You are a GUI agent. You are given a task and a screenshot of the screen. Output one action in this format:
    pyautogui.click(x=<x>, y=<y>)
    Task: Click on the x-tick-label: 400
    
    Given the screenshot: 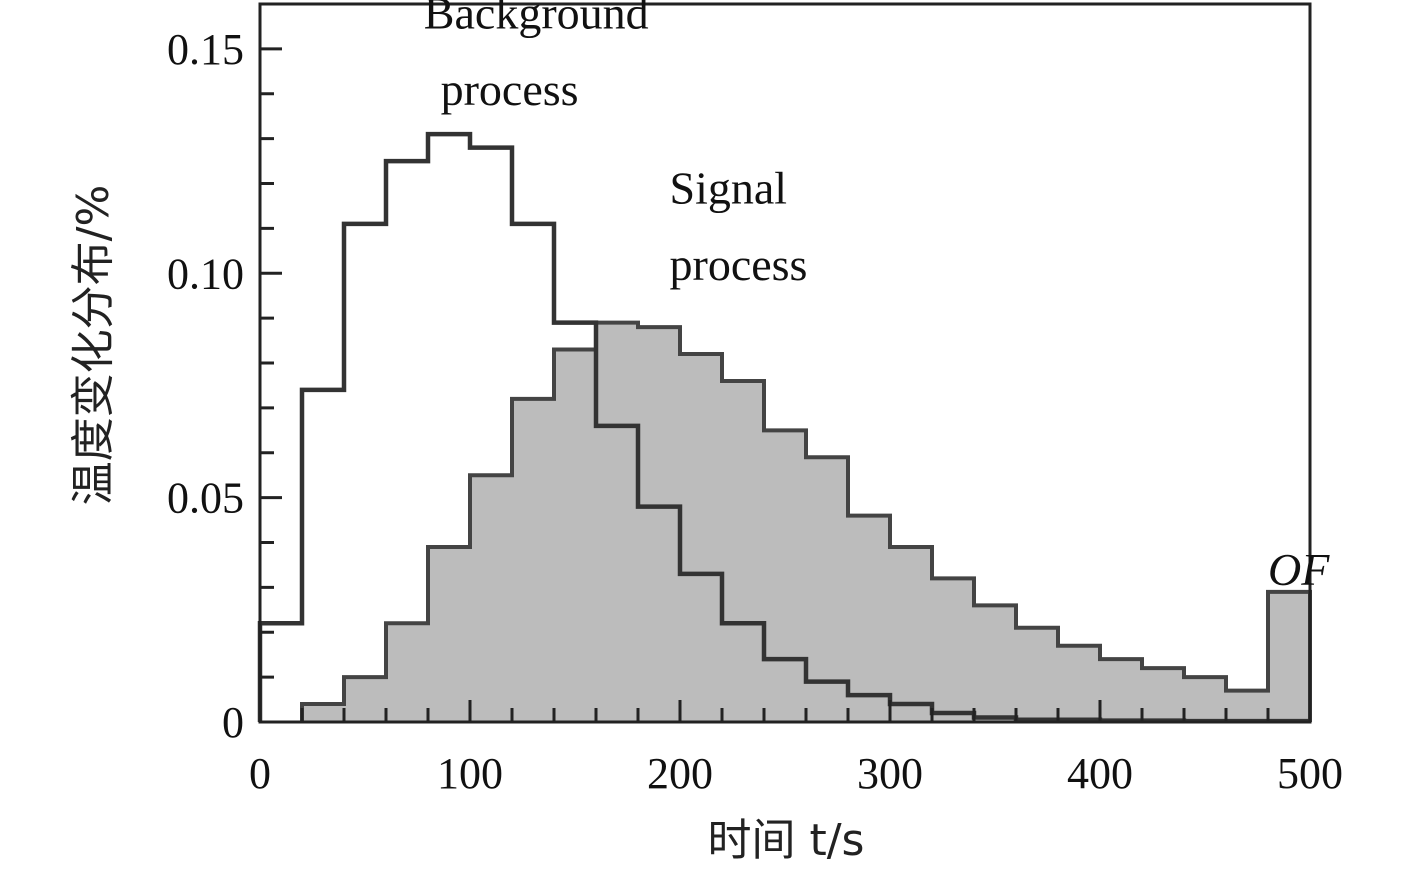 What is the action you would take?
    pyautogui.click(x=1100, y=773)
    